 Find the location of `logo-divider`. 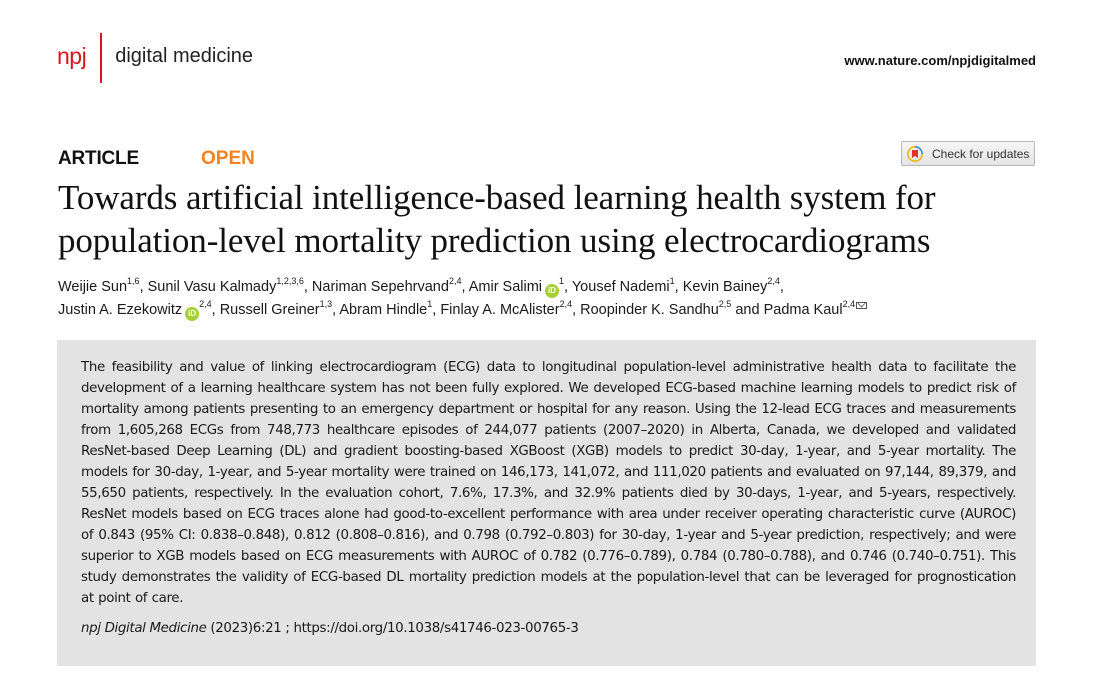

logo-divider is located at coordinates (101, 58).